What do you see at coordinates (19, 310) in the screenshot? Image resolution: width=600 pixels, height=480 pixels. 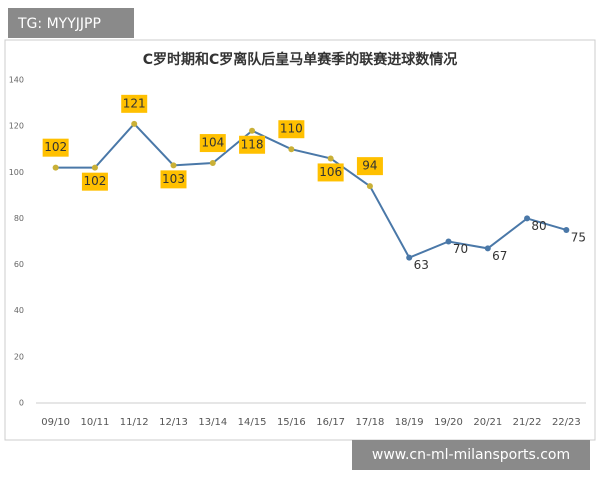 I see `y-tick-label: 40` at bounding box center [19, 310].